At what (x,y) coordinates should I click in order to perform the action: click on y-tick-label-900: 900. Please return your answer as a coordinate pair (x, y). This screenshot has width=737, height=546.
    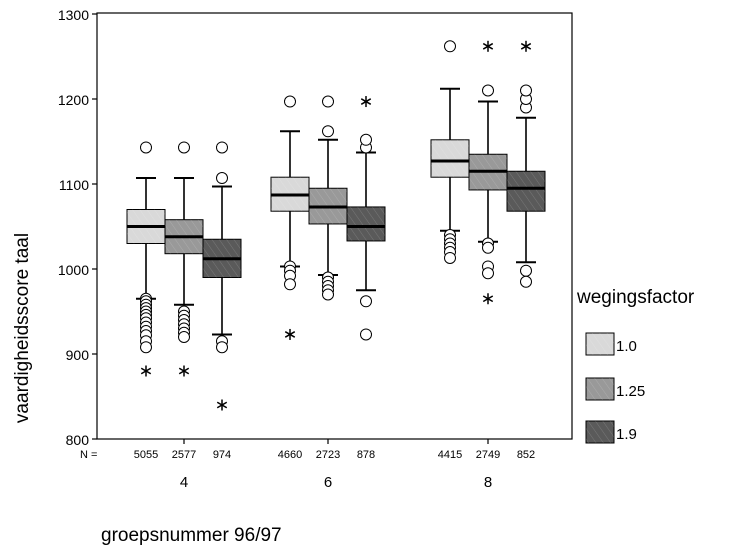
    Looking at the image, I should click on (78, 355).